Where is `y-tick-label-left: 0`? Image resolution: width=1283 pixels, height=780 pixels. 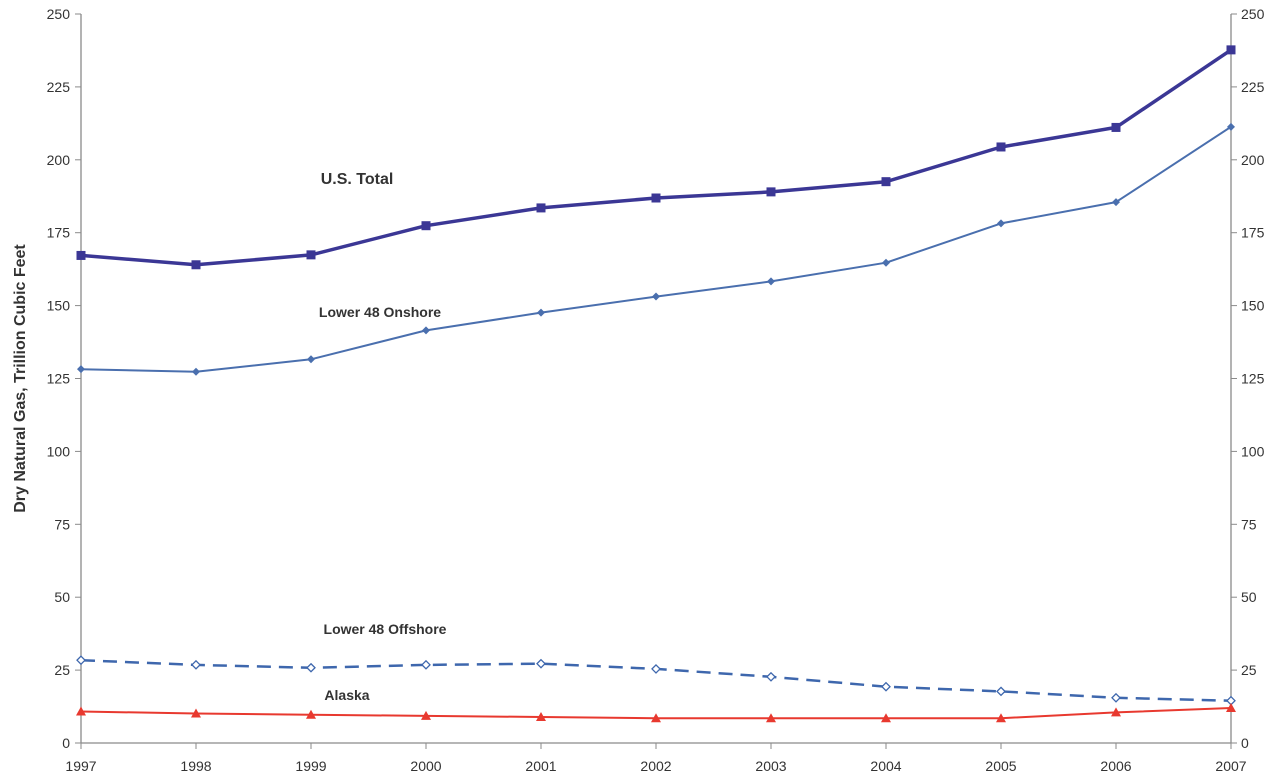 y-tick-label-left: 0 is located at coordinates (66, 743).